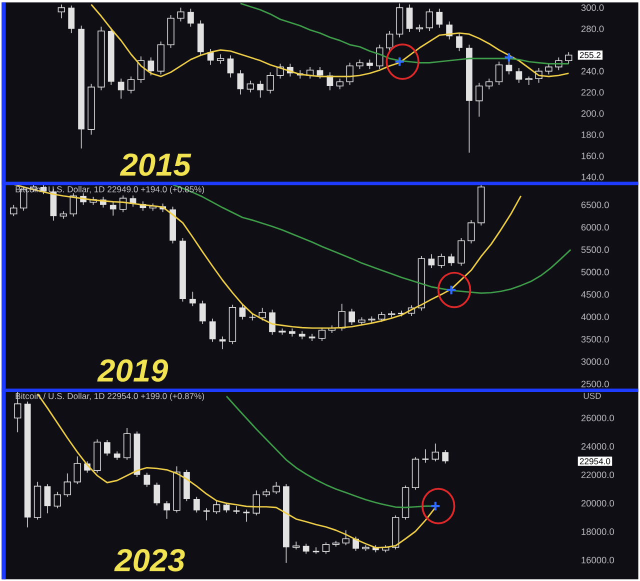 The image size is (640, 581). I want to click on text: 255.2, so click(590, 55).